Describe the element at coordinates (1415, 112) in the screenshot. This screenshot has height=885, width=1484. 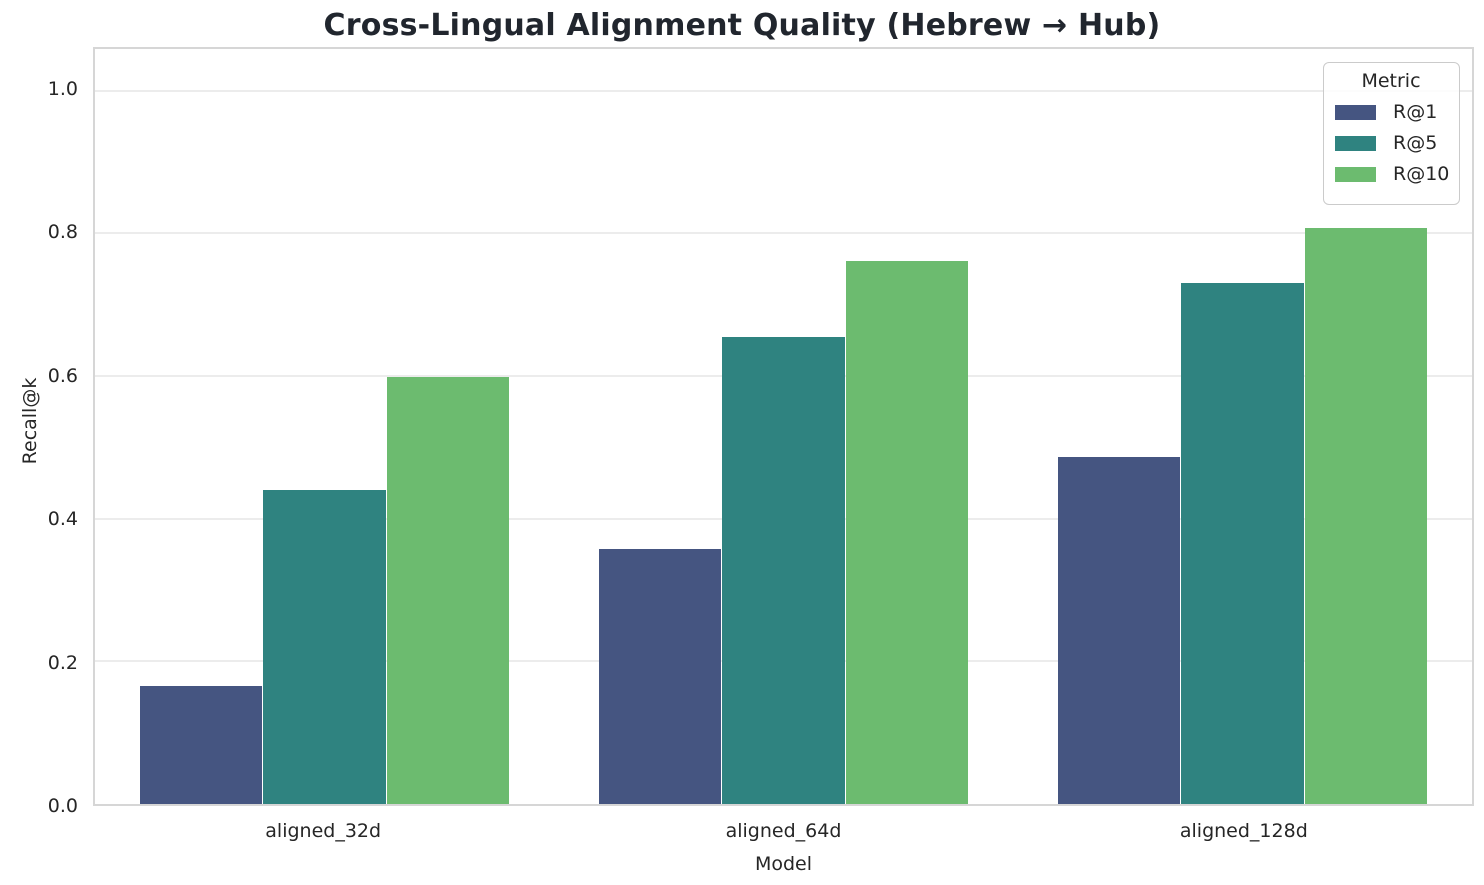
I see `legend-label: R@1` at that location.